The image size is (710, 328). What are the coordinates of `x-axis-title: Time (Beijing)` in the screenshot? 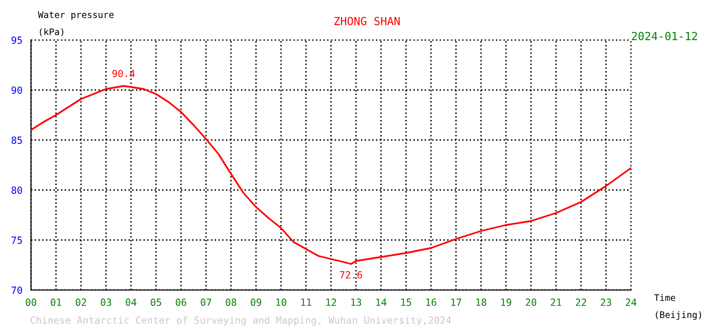 It's located at (678, 307).